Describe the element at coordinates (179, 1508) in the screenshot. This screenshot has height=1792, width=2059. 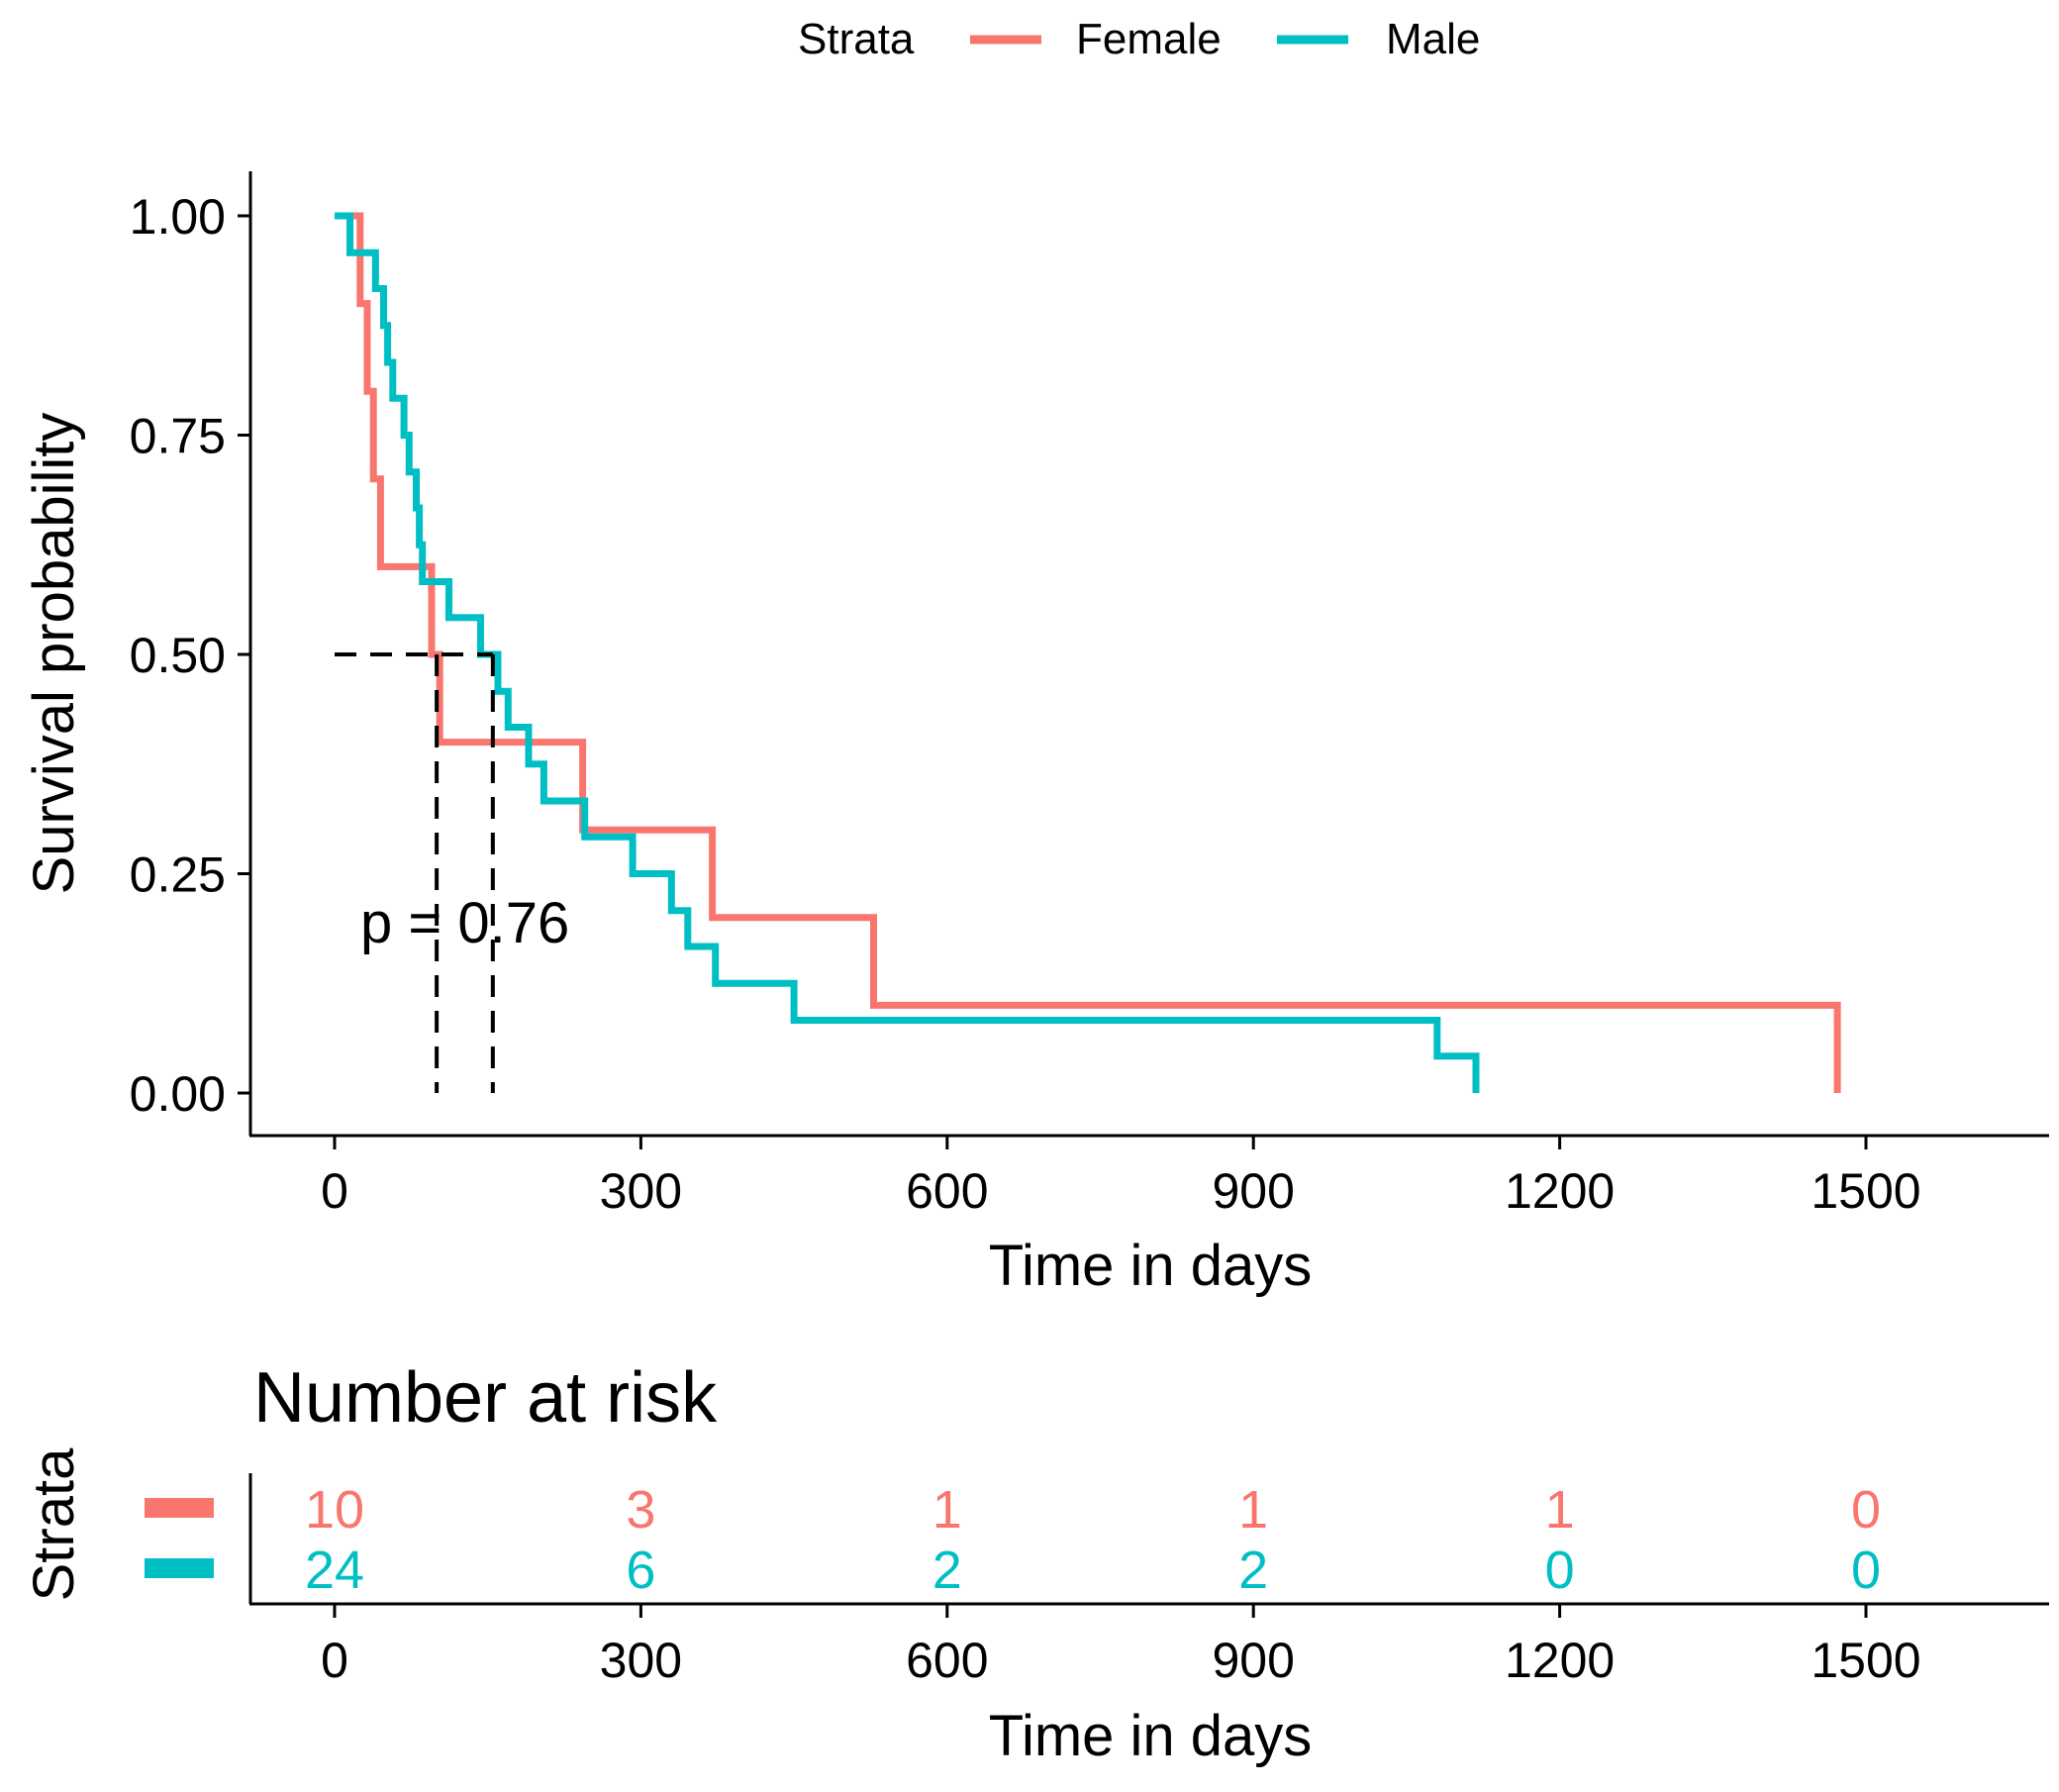
I see `risk-swatch-female` at that location.